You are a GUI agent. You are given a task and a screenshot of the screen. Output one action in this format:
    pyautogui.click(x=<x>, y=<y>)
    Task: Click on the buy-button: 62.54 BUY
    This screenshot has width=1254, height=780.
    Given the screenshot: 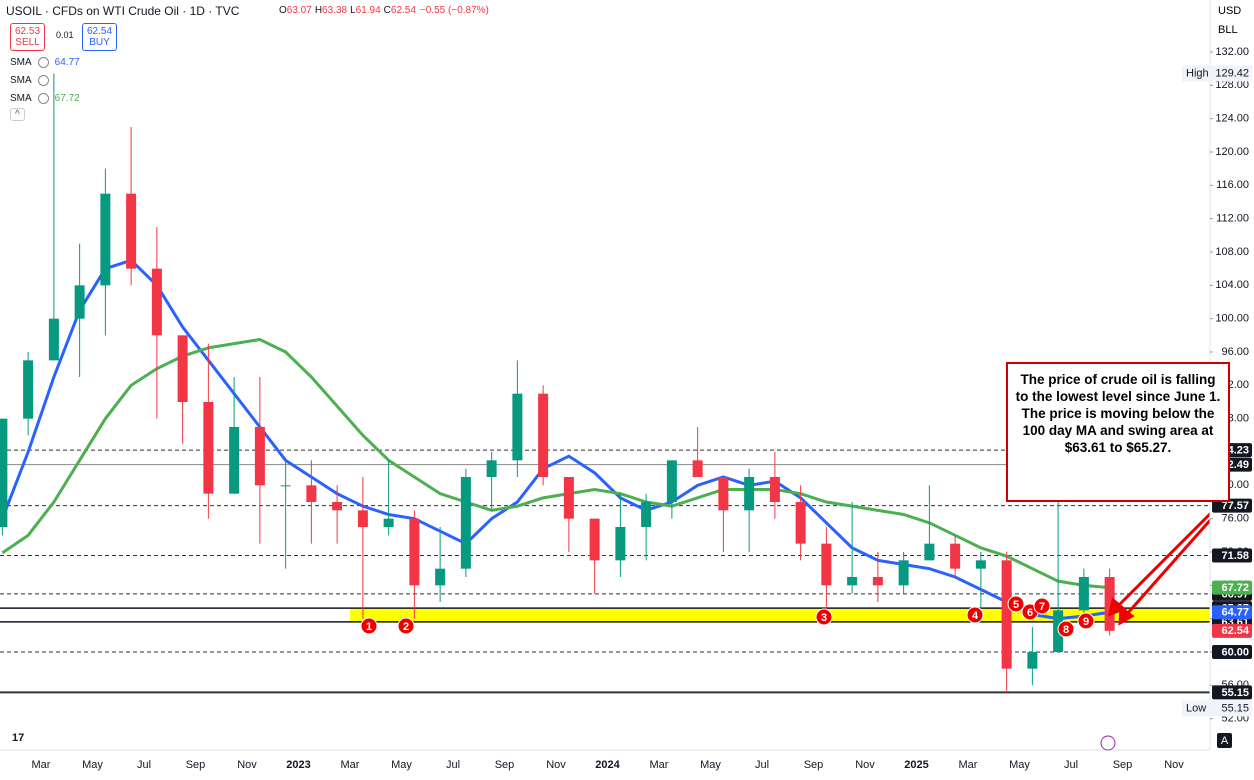 What is the action you would take?
    pyautogui.click(x=100, y=37)
    